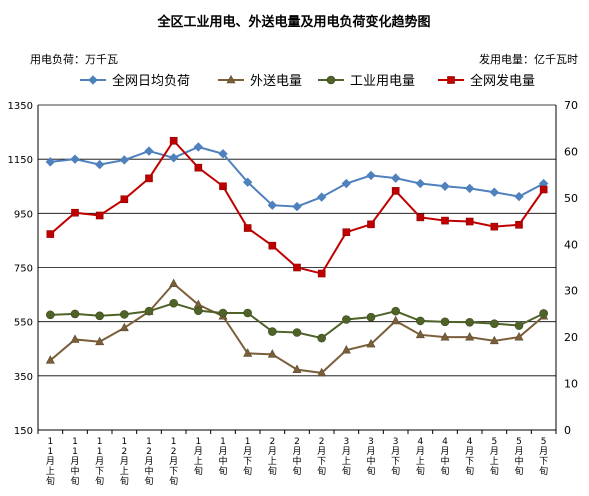  Describe the element at coordinates (296, 457) in the screenshot. I see `x-tick-label-10: 2 月中旬` at that location.